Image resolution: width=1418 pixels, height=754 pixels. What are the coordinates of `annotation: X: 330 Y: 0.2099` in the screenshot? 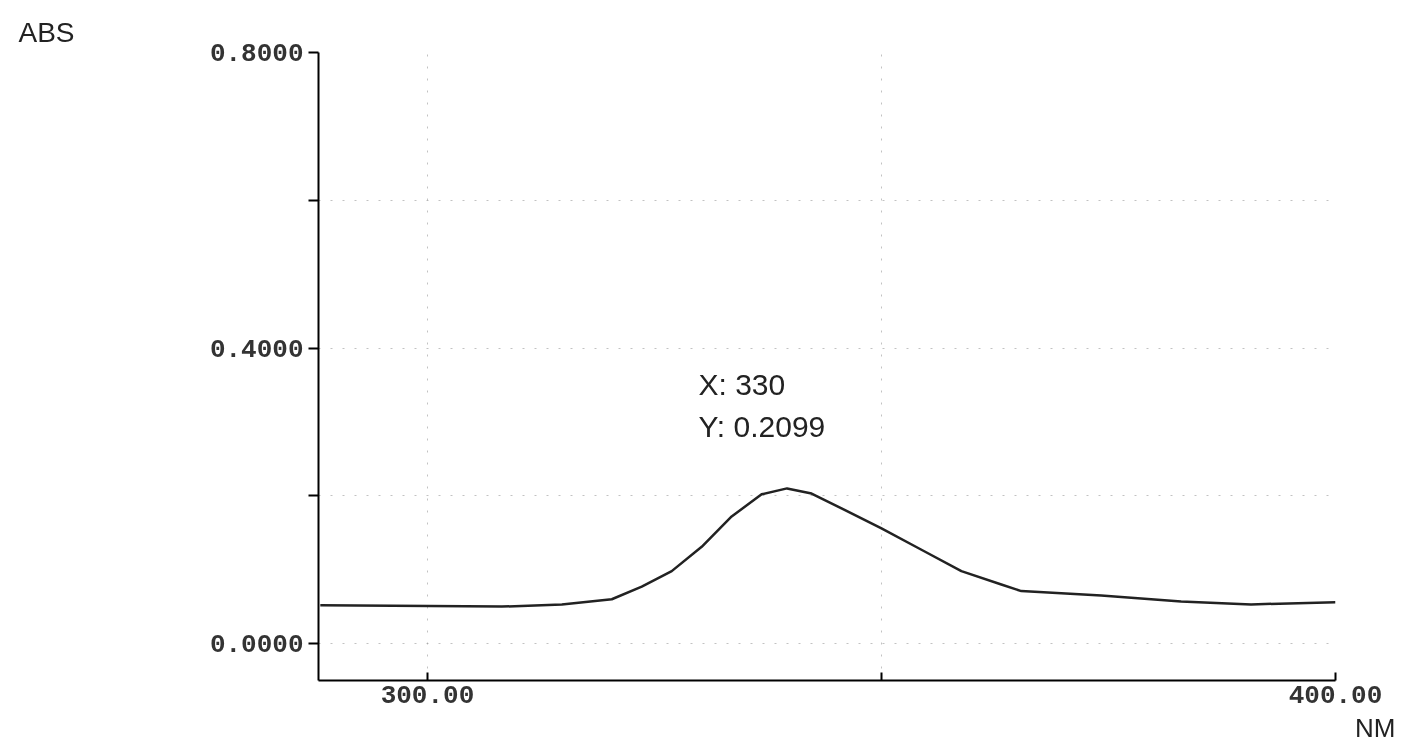 It's located at (762, 405).